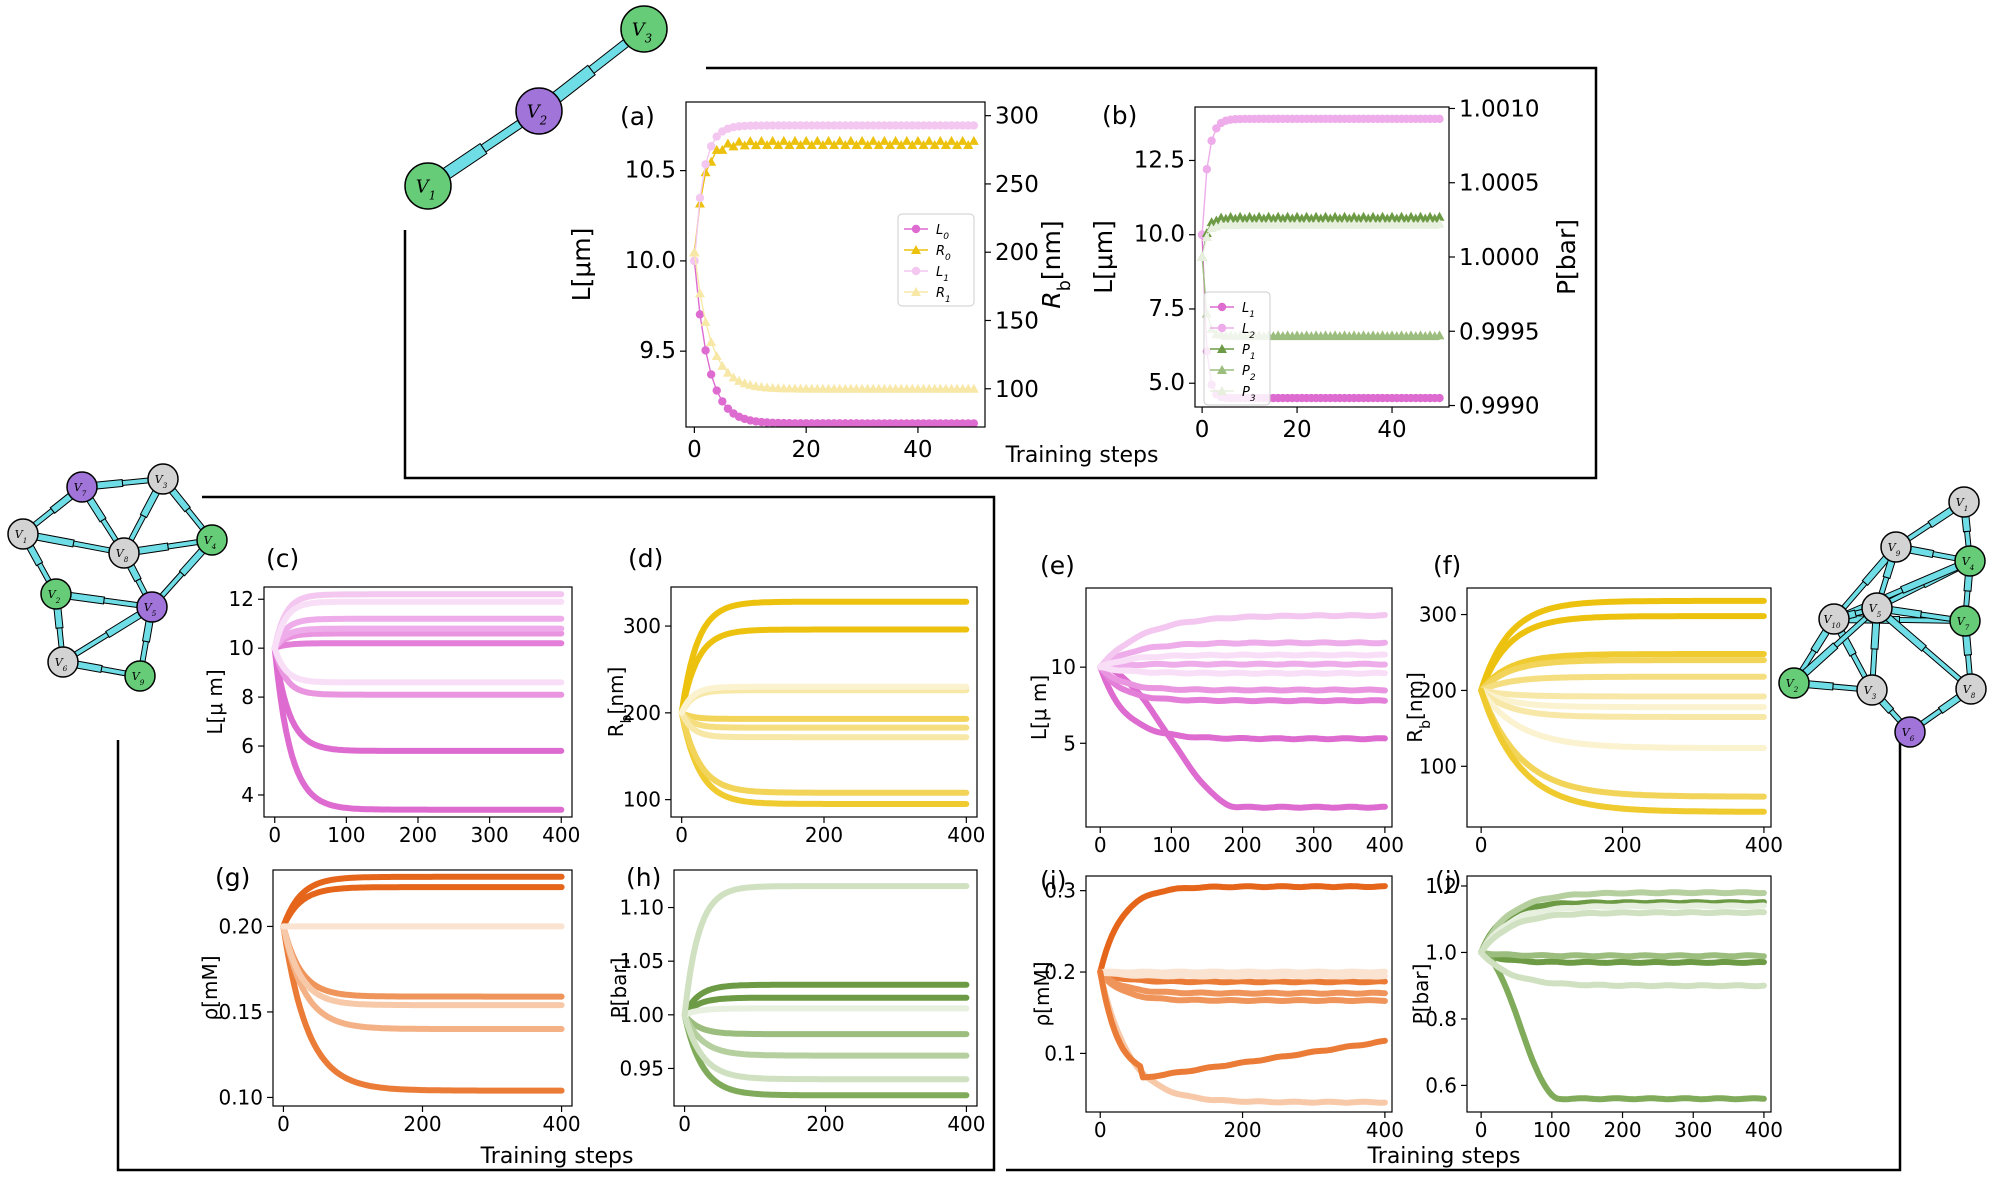  What do you see at coordinates (641, 961) in the screenshot?
I see `ytick-label-h-1.05: 1.05` at bounding box center [641, 961].